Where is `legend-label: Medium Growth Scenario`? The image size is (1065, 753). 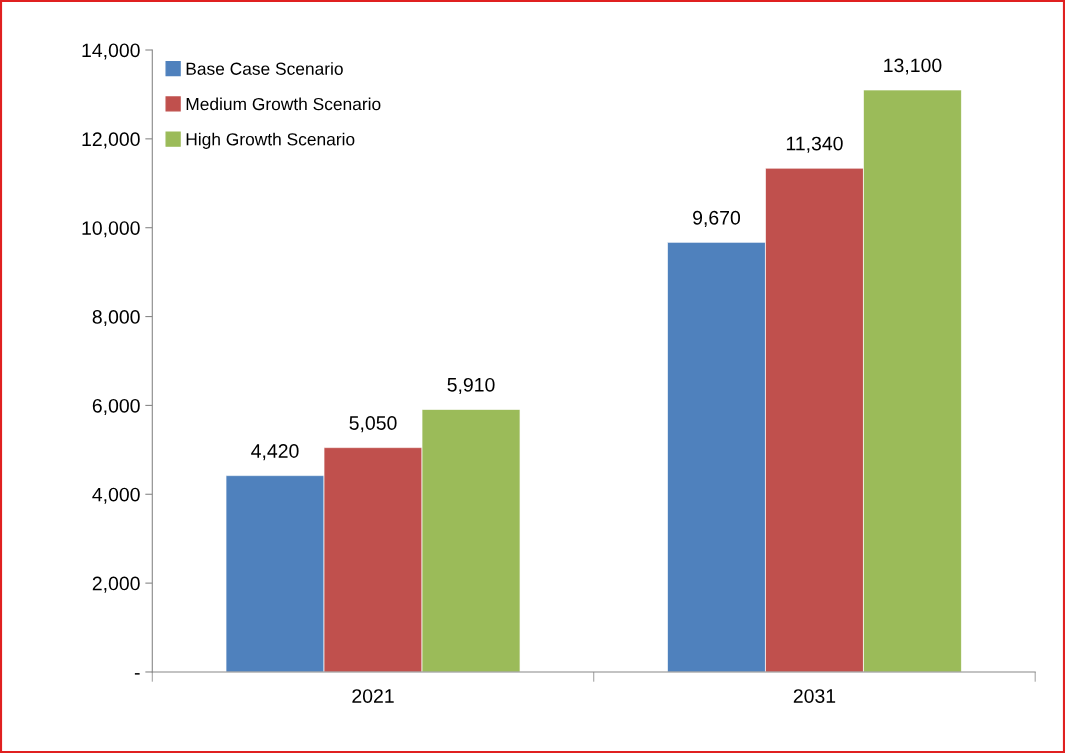 legend-label: Medium Growth Scenario is located at coordinates (283, 104).